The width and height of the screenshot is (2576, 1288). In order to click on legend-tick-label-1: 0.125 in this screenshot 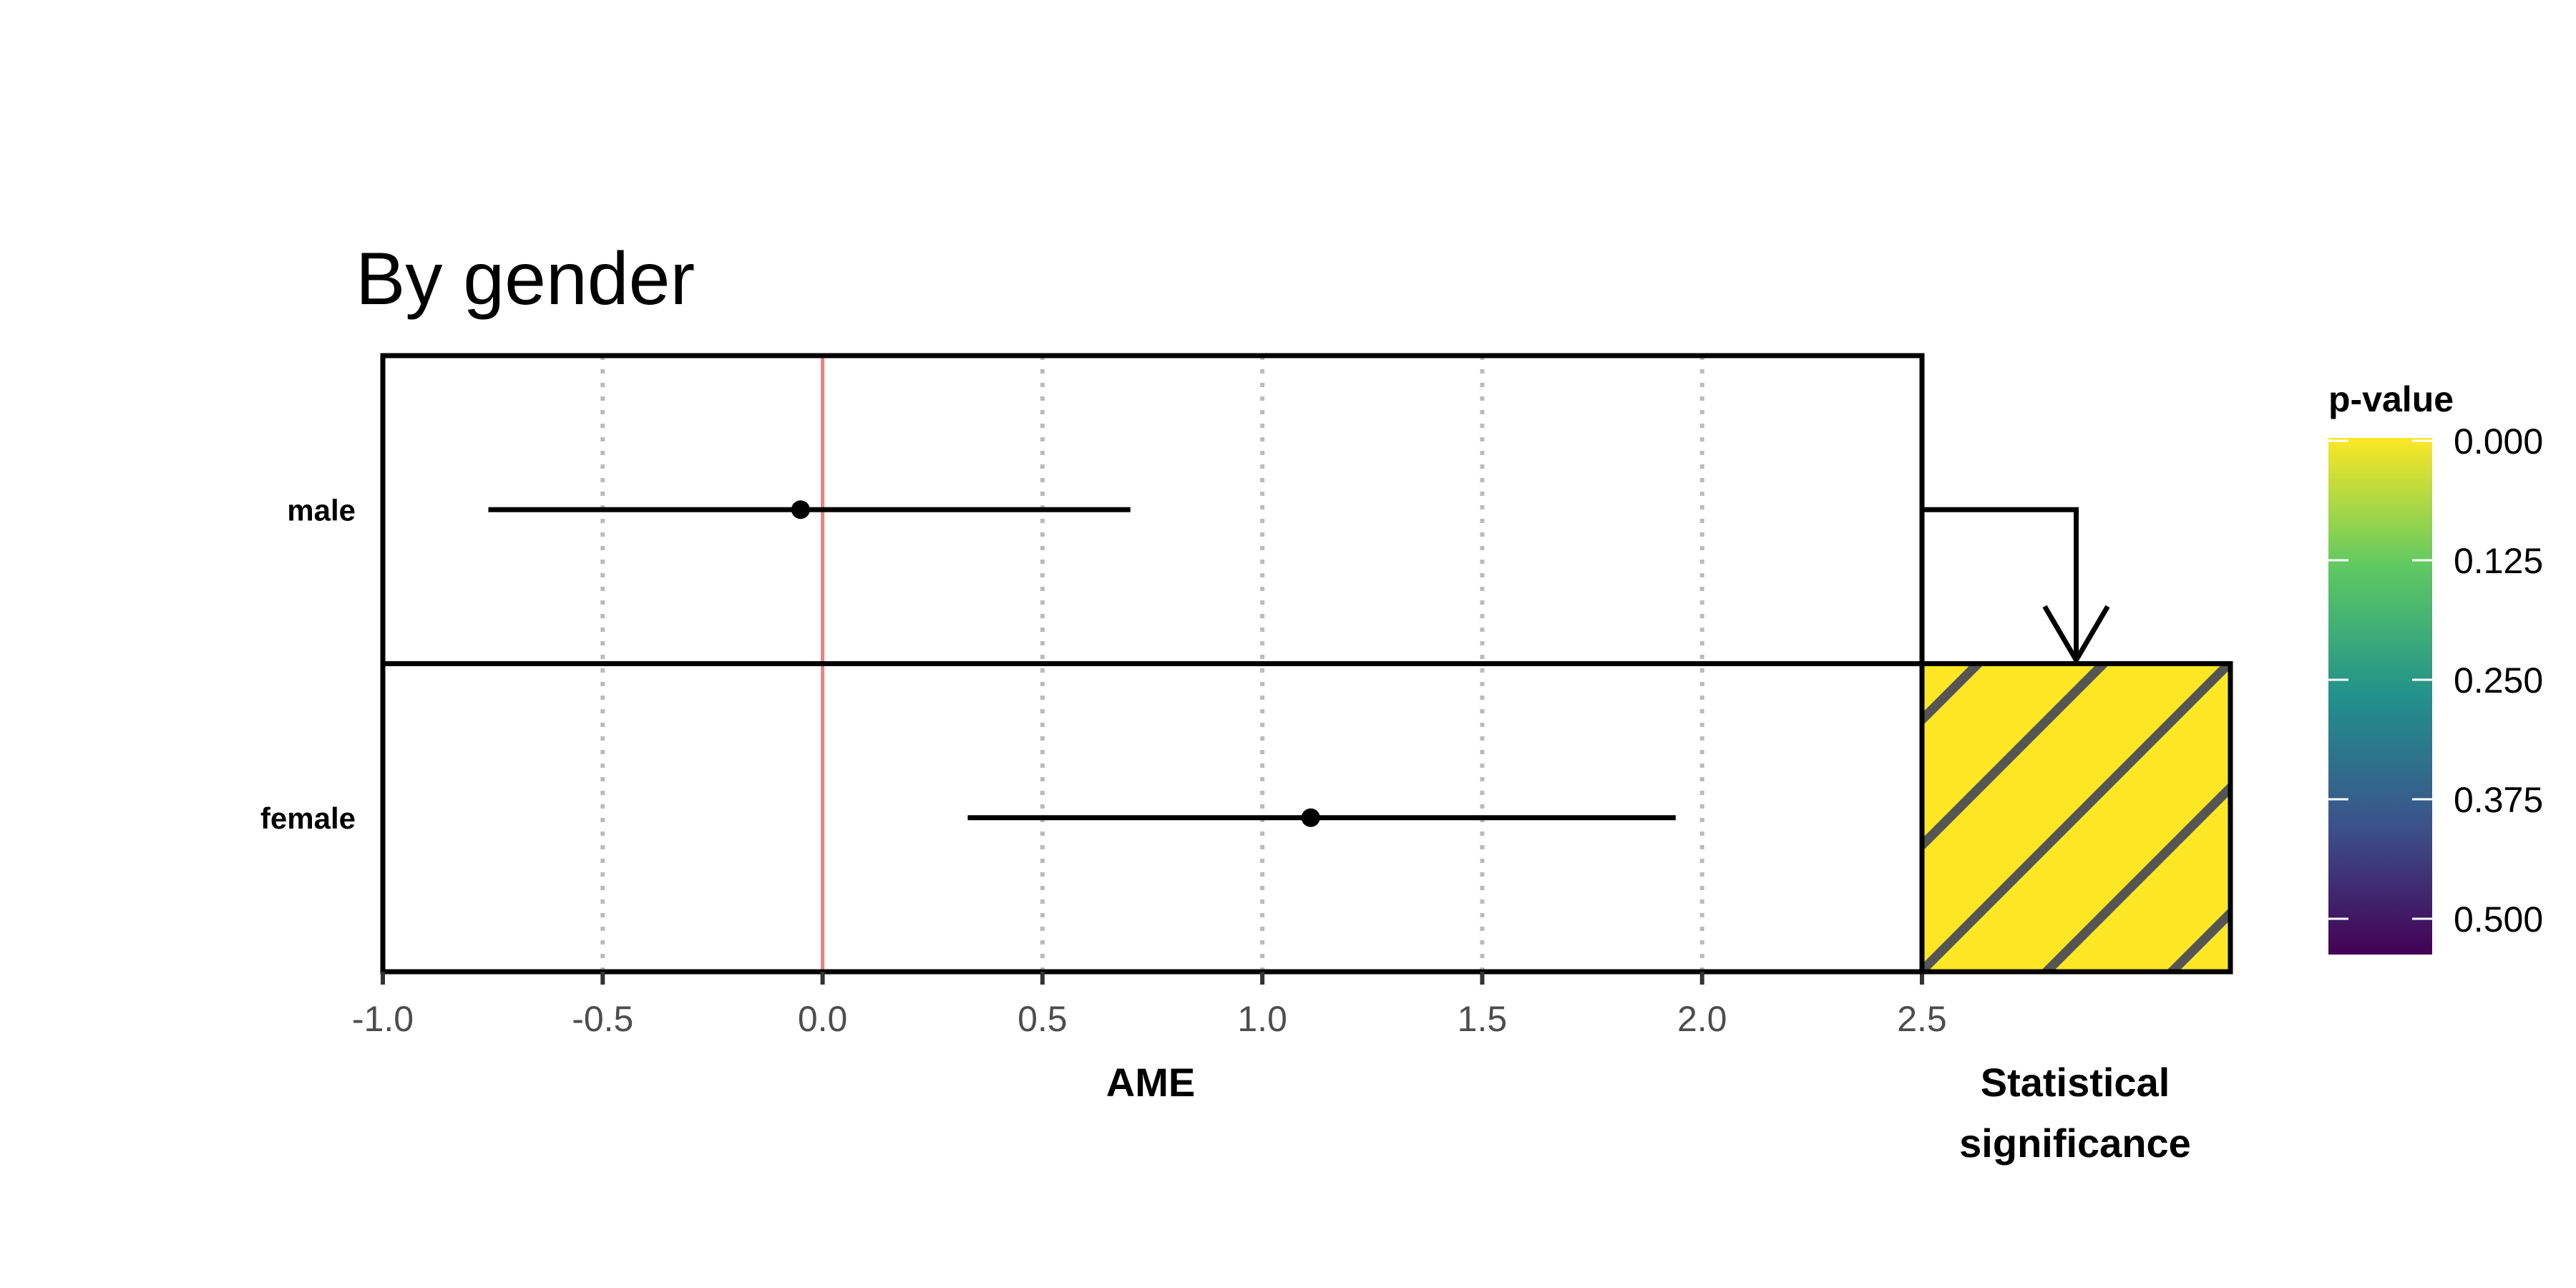, I will do `click(2498, 561)`.